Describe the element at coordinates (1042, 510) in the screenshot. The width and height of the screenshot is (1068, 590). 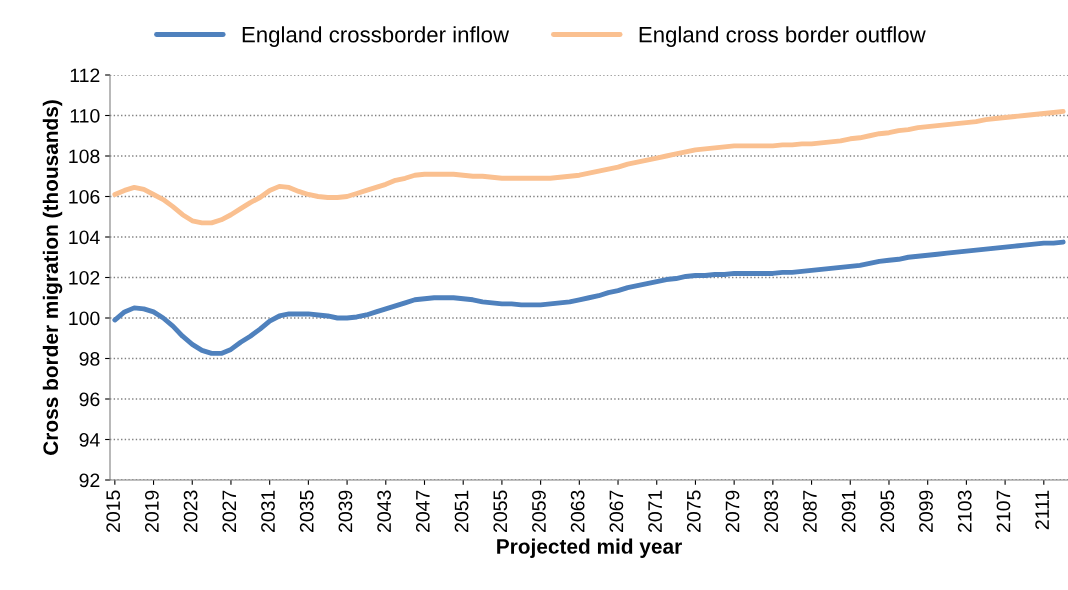
I see `x-tick-label: 2111` at that location.